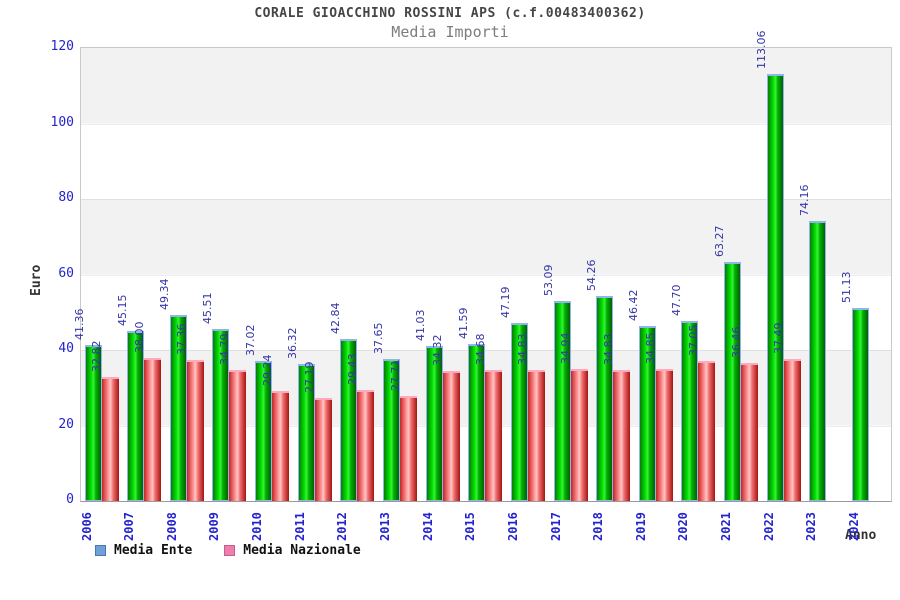 This screenshot has height=600, width=900. Describe the element at coordinates (129, 526) in the screenshot. I see `category-label-2007: 2007` at that location.